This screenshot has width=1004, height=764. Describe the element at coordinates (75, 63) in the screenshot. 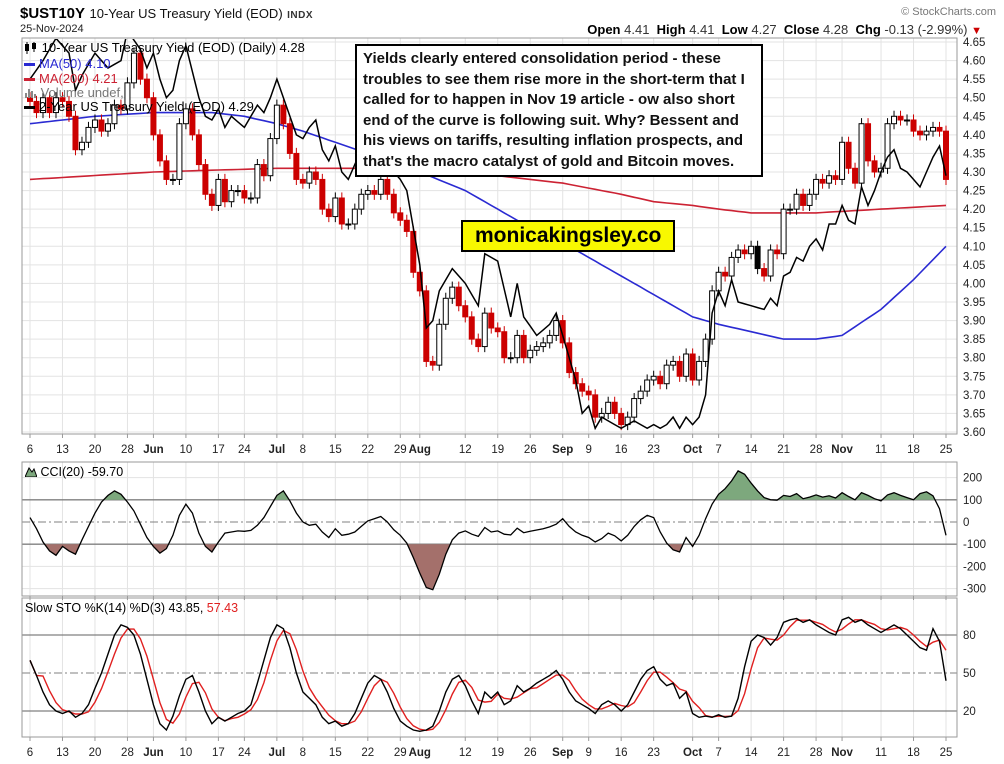

I see `legend-ma50-label: MA(50) 4.10` at that location.